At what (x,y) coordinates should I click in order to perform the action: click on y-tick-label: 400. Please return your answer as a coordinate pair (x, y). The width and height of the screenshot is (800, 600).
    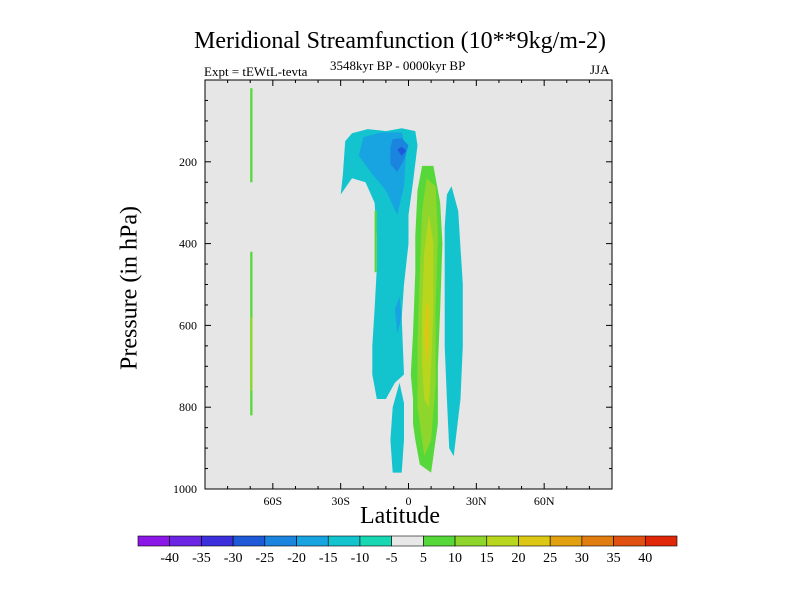
    Looking at the image, I should click on (188, 244).